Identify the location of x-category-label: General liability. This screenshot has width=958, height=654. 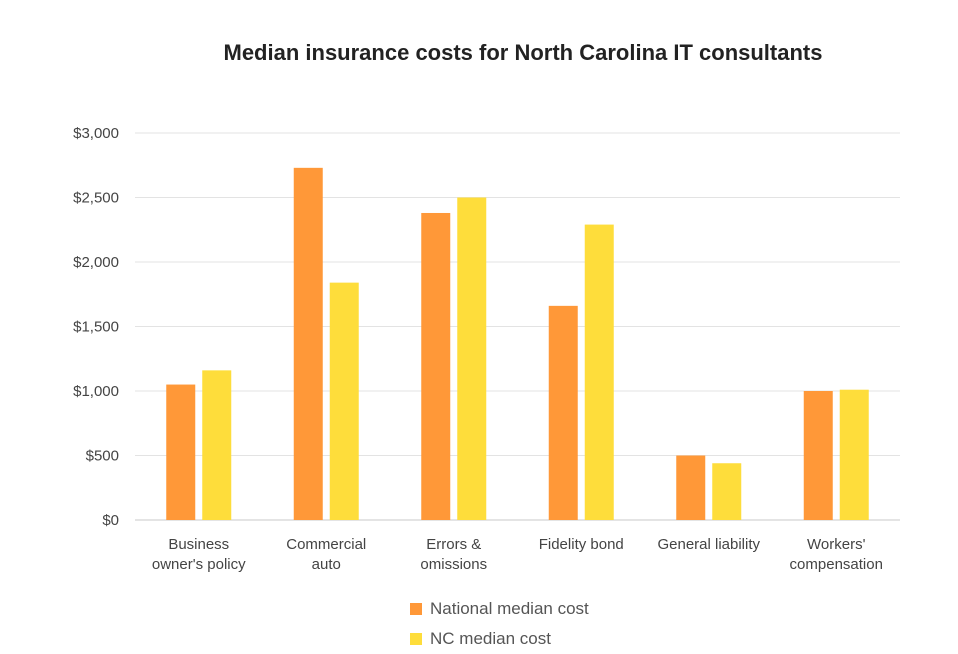
(708, 544).